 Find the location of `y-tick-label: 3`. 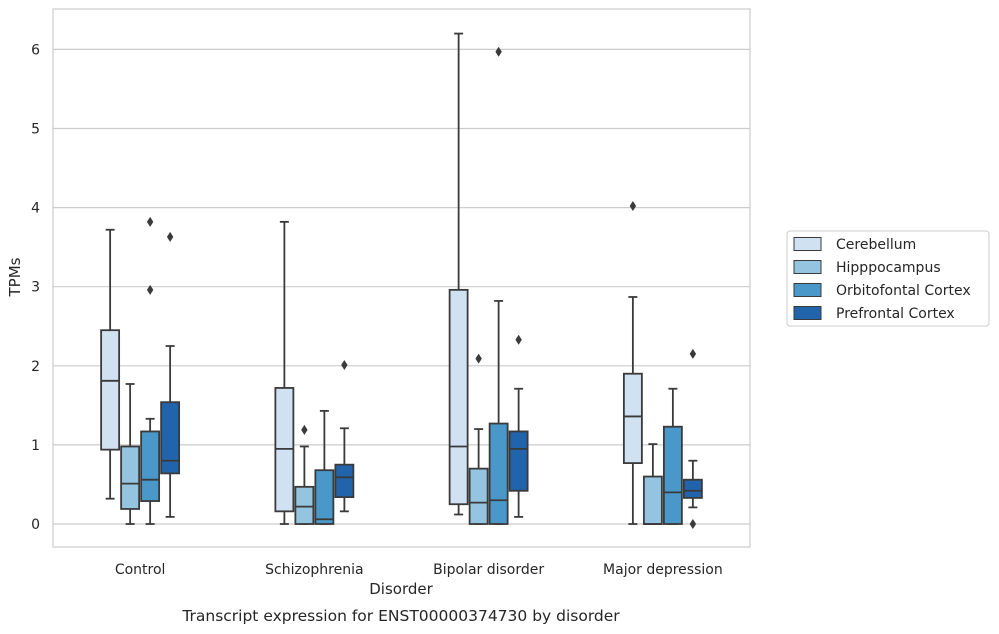

y-tick-label: 3 is located at coordinates (35, 288).